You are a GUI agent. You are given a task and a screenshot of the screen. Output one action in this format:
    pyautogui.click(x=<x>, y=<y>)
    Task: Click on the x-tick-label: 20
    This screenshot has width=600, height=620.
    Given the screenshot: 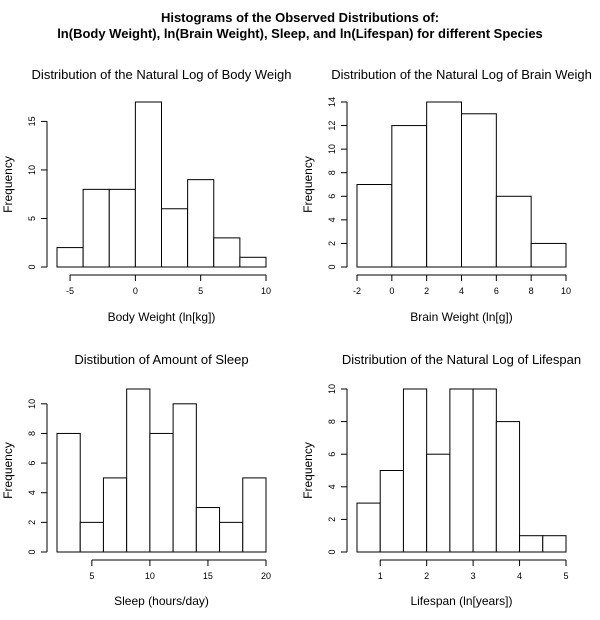 What is the action you would take?
    pyautogui.click(x=266, y=576)
    